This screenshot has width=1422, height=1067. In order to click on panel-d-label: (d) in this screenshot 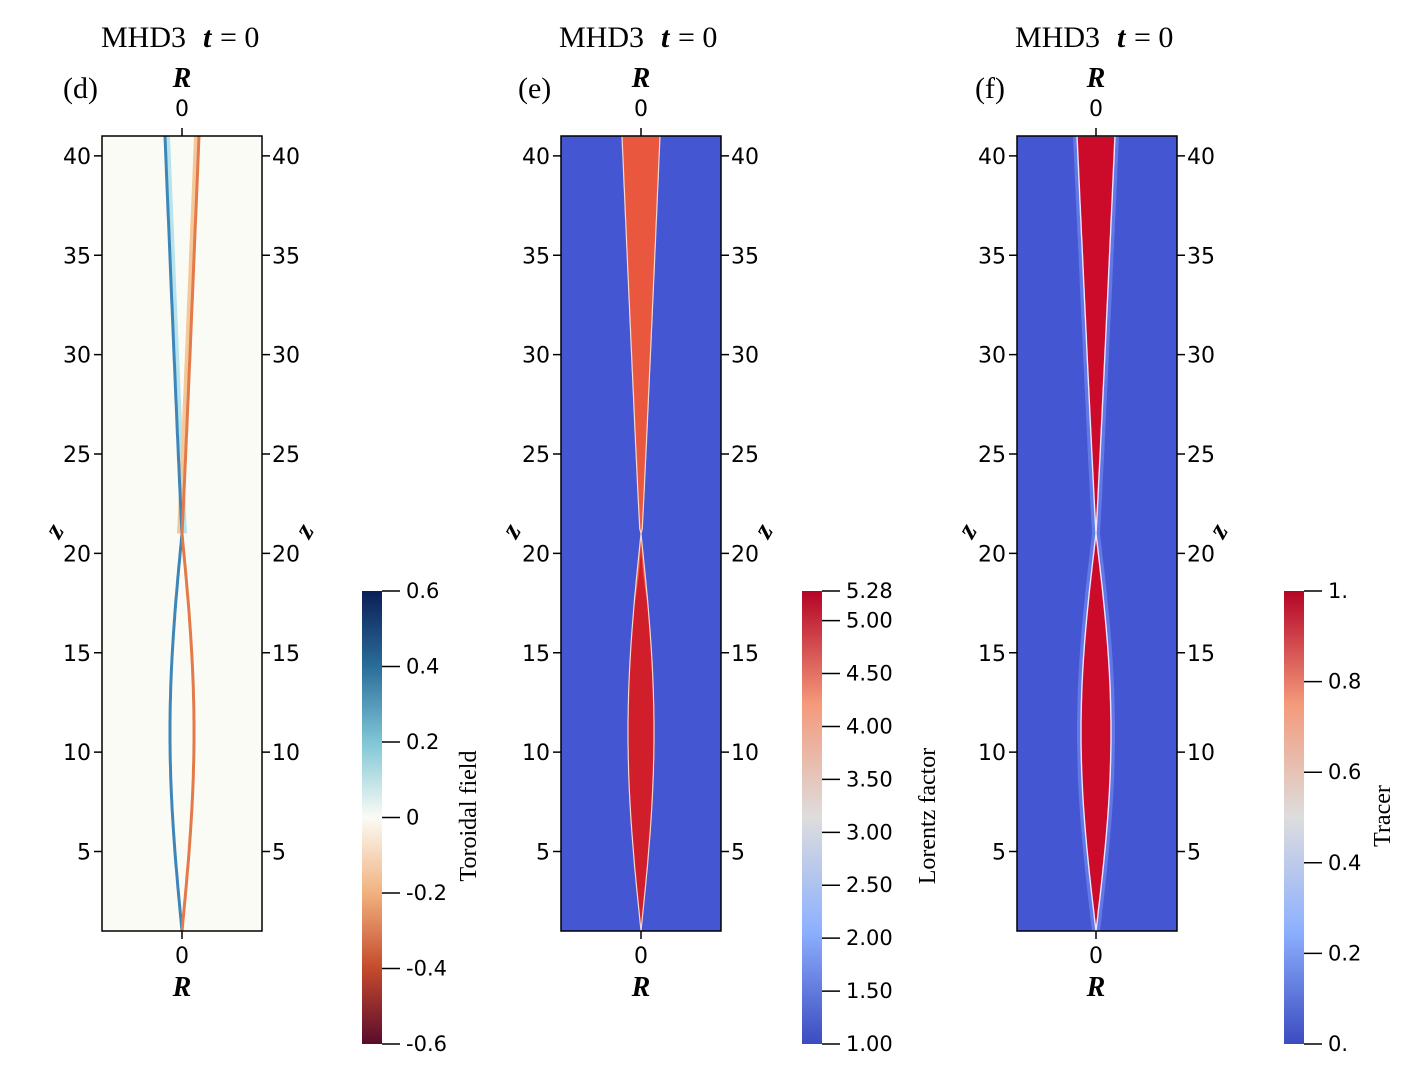, I will do `click(80, 88)`.